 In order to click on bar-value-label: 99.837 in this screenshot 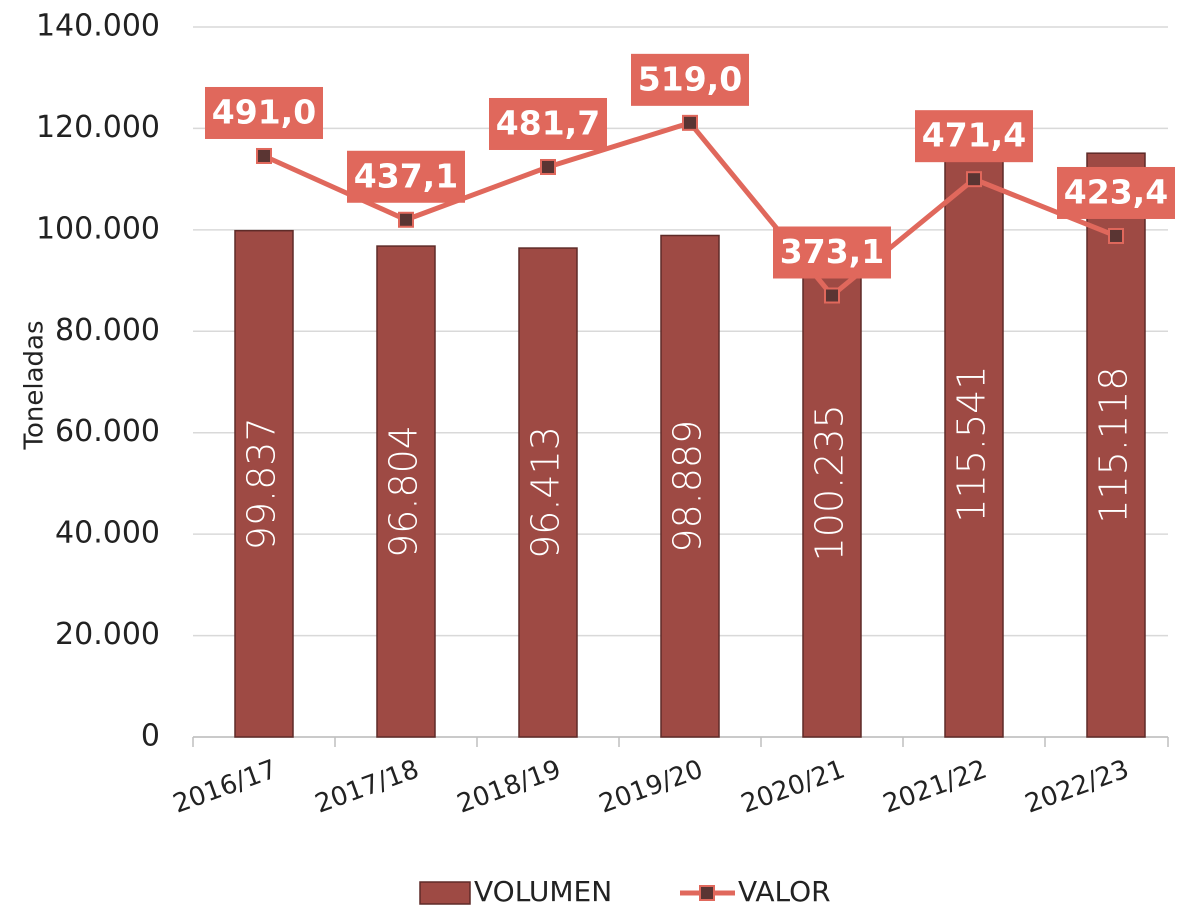, I will do `click(262, 483)`.